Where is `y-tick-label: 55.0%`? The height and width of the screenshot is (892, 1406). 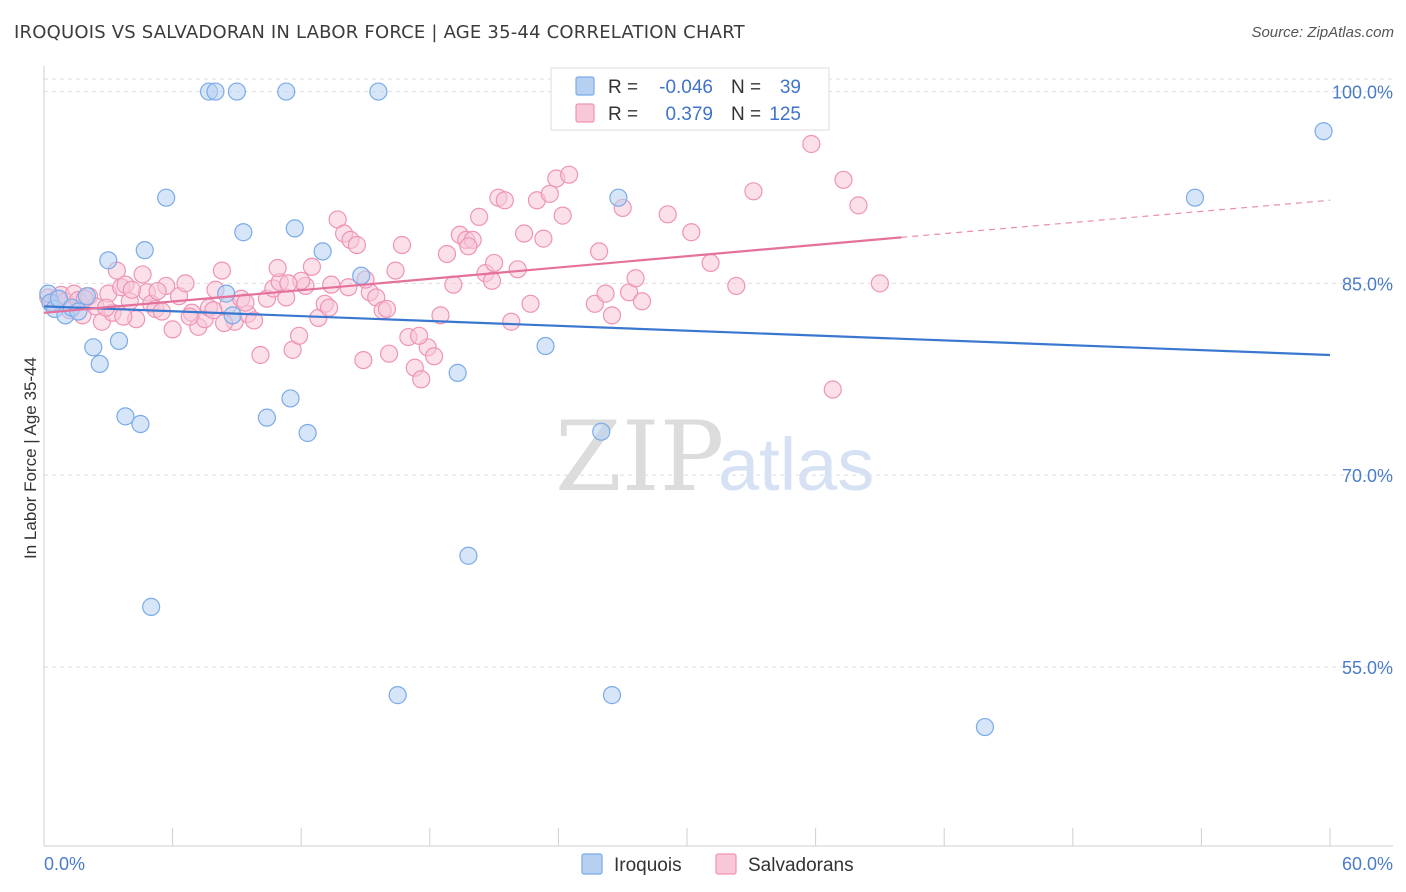 y-tick-label: 55.0% is located at coordinates (1367, 668).